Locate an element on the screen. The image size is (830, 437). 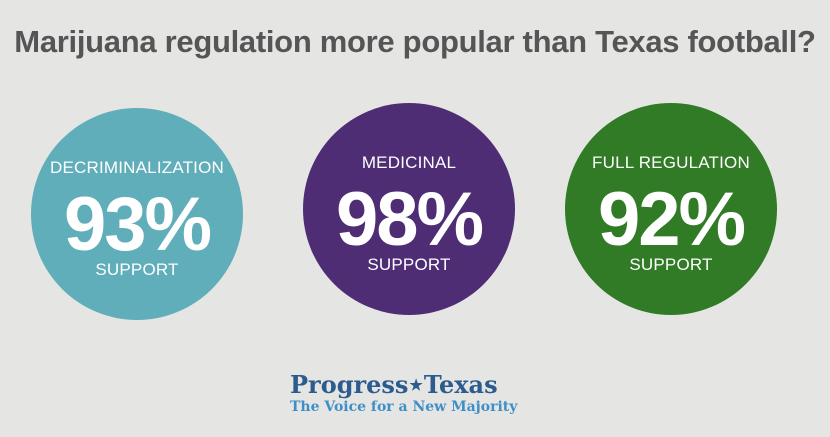
circle-percentage: 98% is located at coordinates (409, 219).